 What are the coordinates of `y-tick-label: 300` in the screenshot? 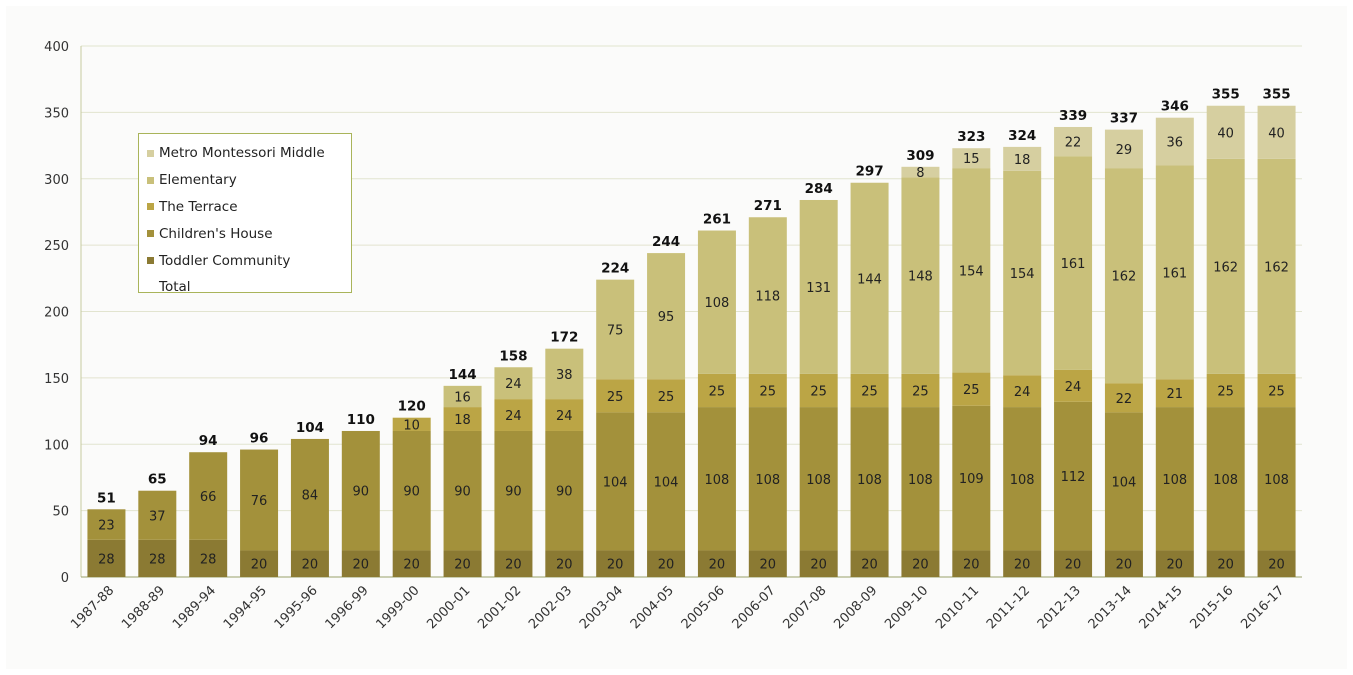 It's located at (56, 180).